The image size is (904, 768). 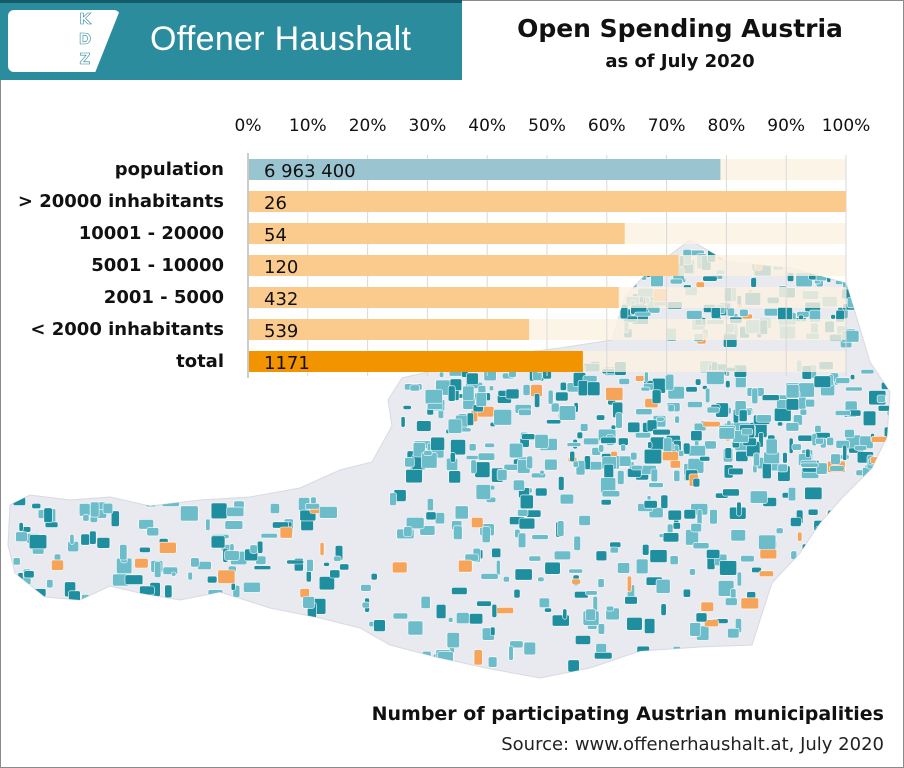 I want to click on x-tick-label: 100%, so click(x=846, y=126).